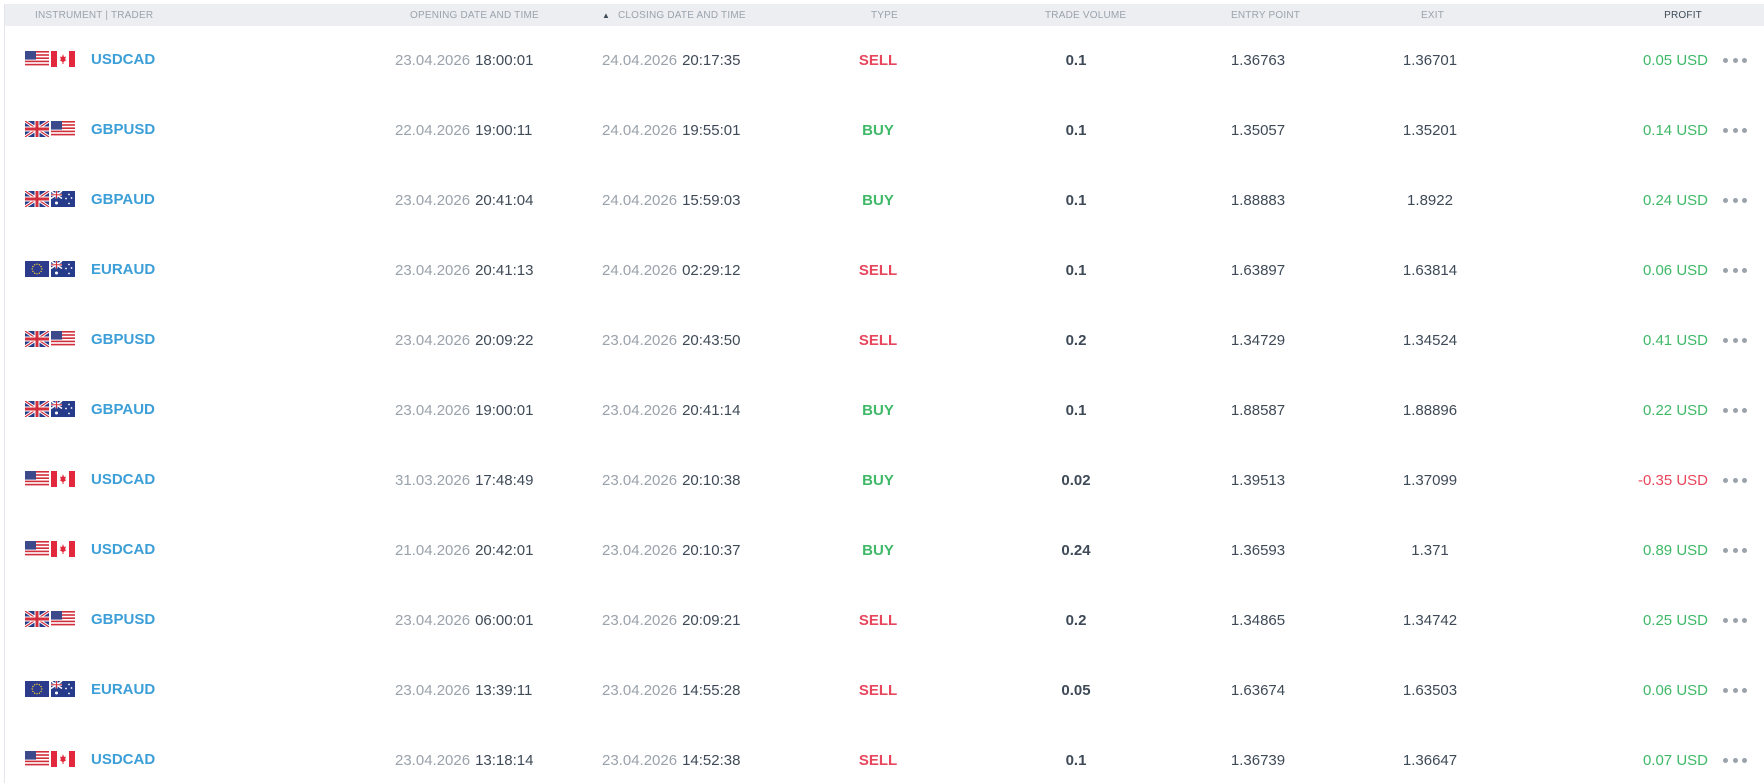 This screenshot has width=1764, height=783. Describe the element at coordinates (1675, 340) in the screenshot. I see `profit-value: 0.41 USD` at that location.